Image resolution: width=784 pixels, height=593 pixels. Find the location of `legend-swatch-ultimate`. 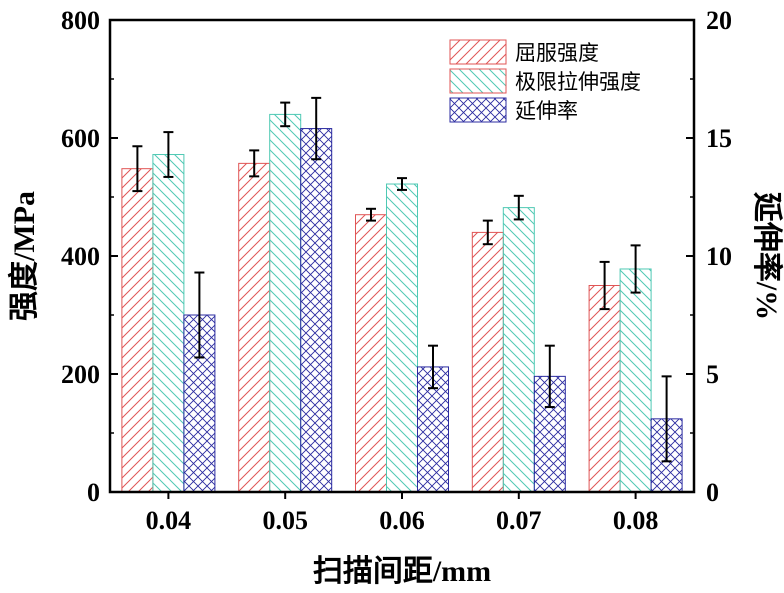

legend-swatch-ultimate is located at coordinates (478, 81).